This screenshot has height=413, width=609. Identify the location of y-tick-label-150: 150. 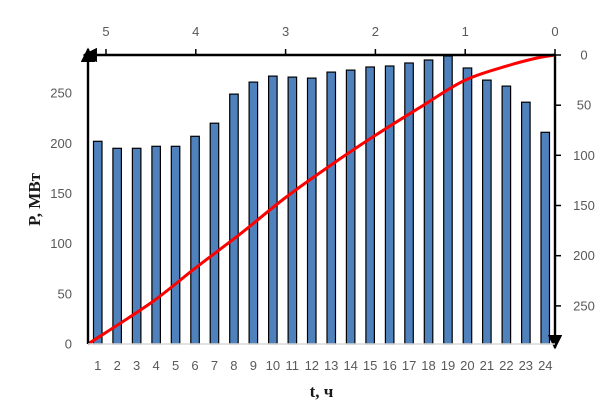
(61, 193).